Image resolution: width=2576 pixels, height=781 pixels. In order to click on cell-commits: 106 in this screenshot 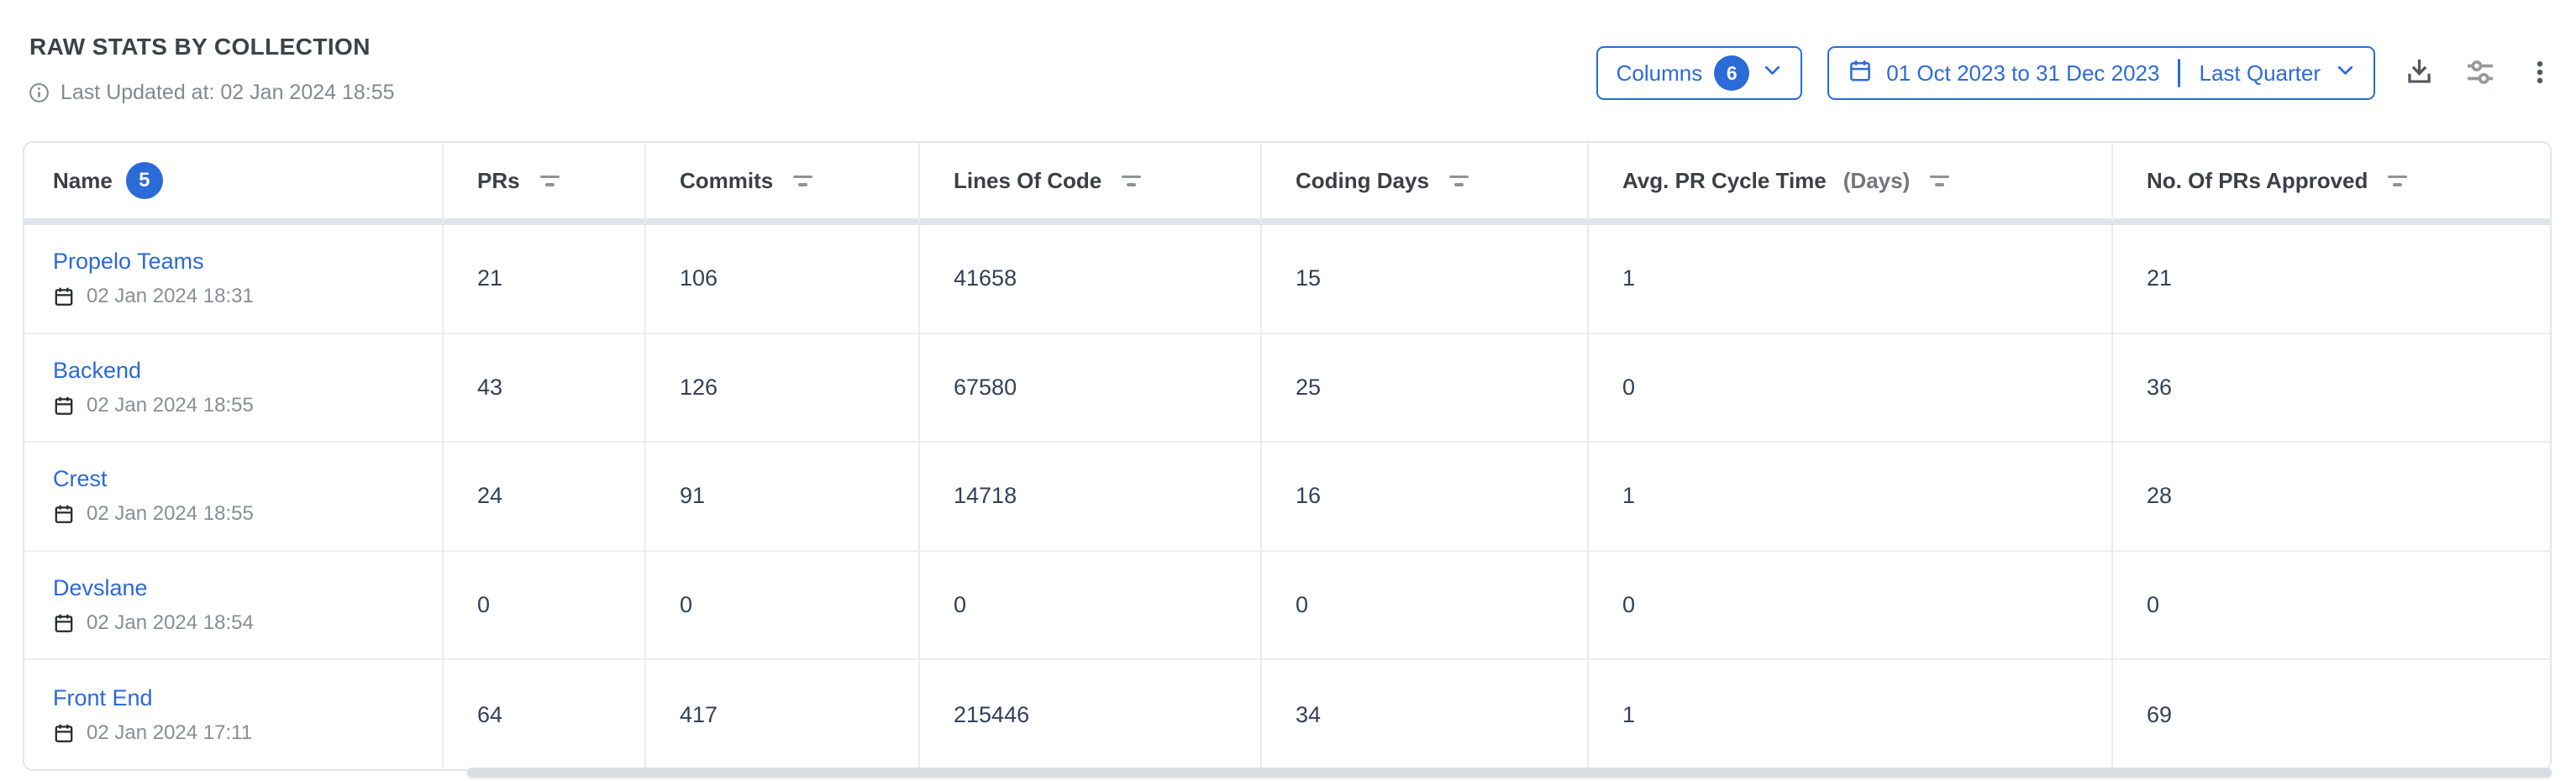, I will do `click(783, 279)`.